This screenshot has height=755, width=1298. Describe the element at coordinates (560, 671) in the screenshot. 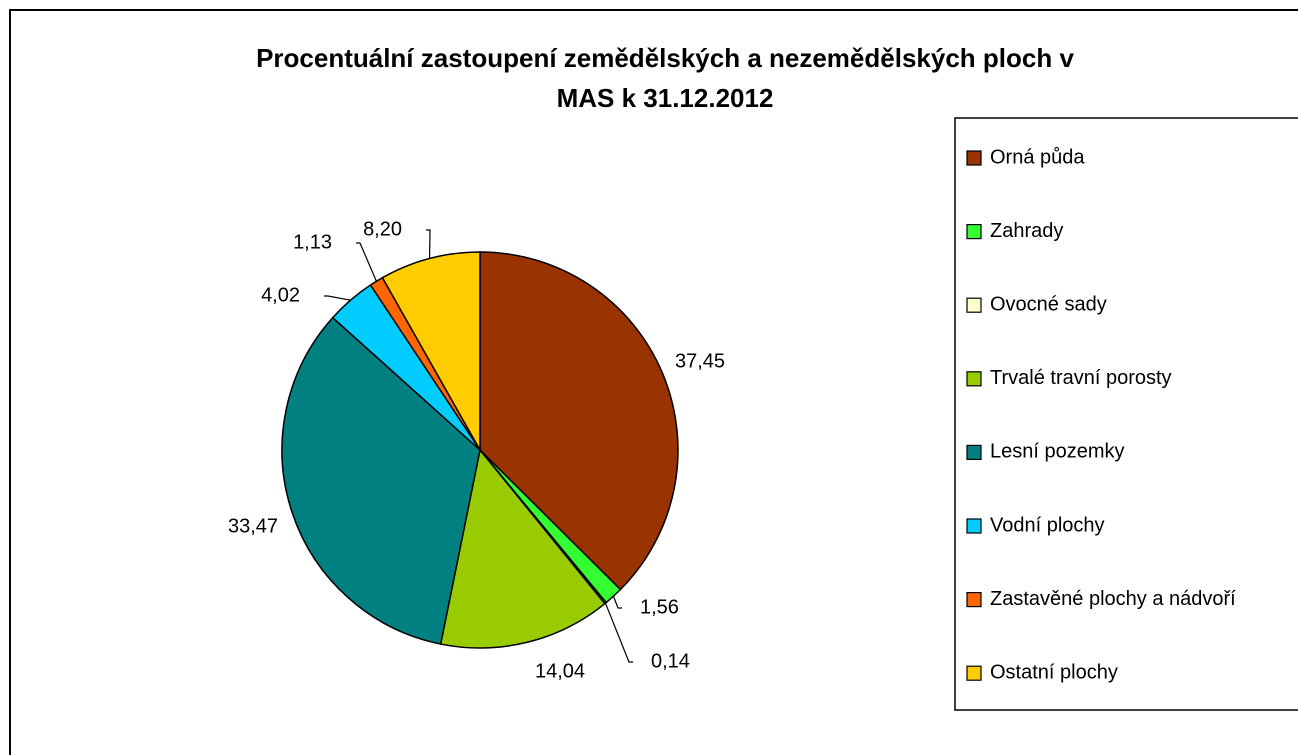

I see `data-label: 14,04` at that location.